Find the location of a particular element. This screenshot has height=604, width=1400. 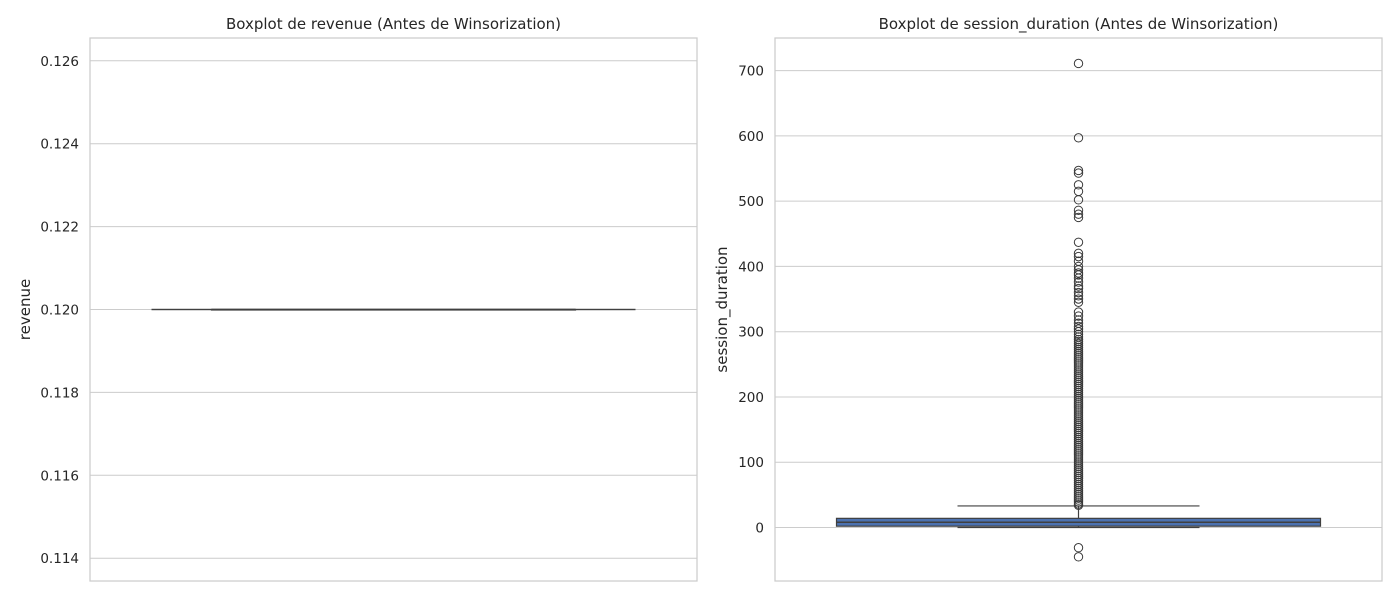

y-tick-label: 300 is located at coordinates (751, 333).